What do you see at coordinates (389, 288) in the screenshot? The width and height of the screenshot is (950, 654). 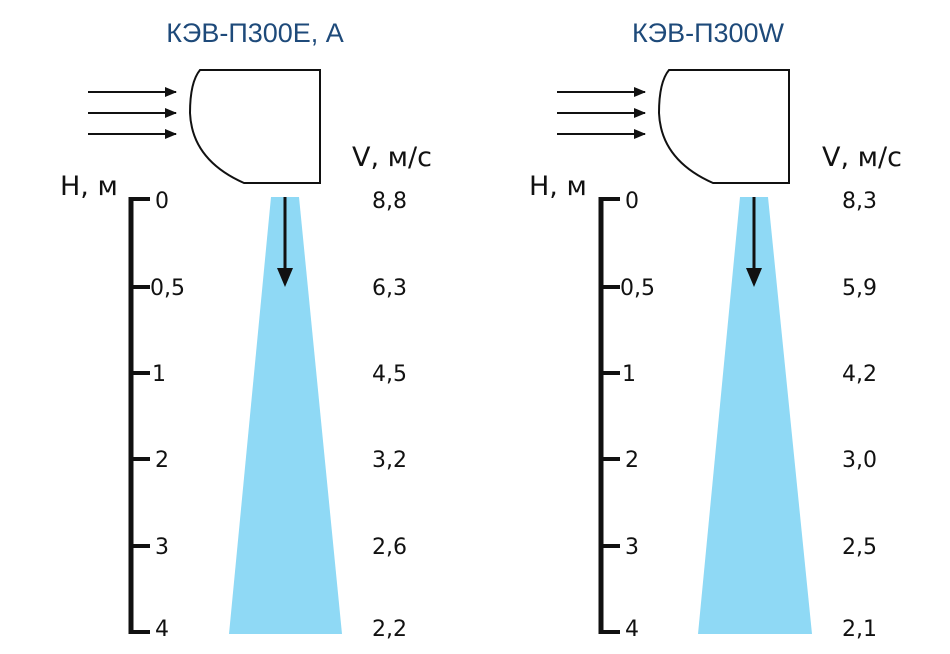 I see `panel-1-velocity-value: 6,3` at bounding box center [389, 288].